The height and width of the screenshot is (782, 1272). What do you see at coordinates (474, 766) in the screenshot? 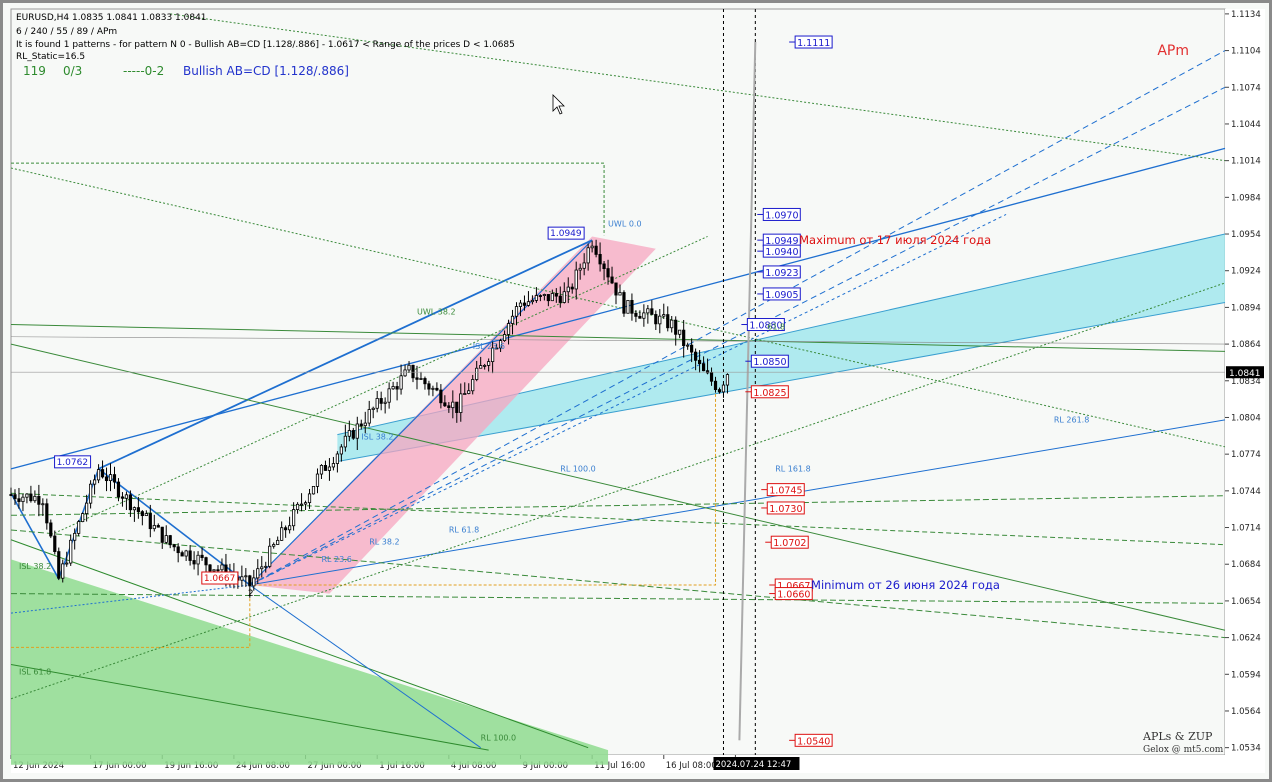
I see `time-tick-label: 4 Jul 08:00` at bounding box center [474, 766].